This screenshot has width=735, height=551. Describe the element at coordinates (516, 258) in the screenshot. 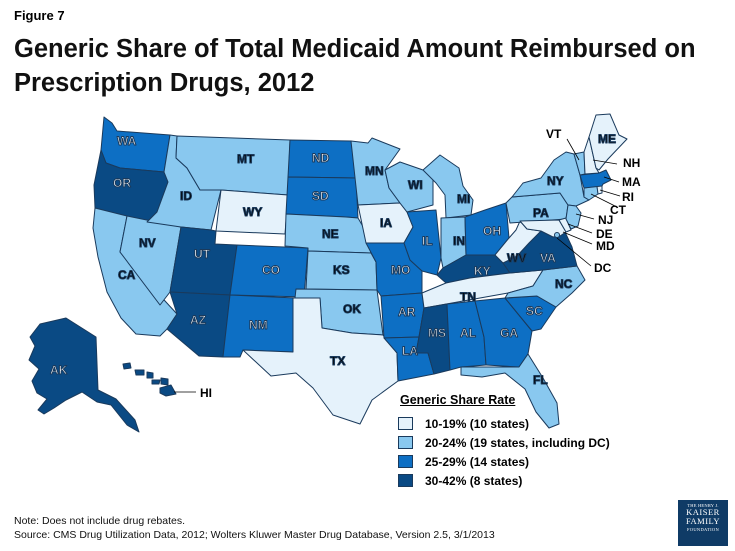

I see `svg-text: WV` at that location.